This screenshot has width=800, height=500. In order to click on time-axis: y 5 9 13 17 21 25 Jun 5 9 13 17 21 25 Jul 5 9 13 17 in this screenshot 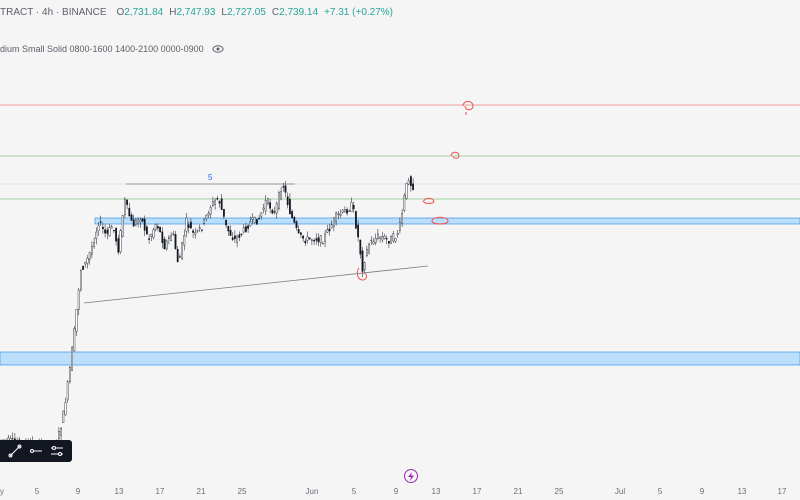, I will do `click(400, 492)`.